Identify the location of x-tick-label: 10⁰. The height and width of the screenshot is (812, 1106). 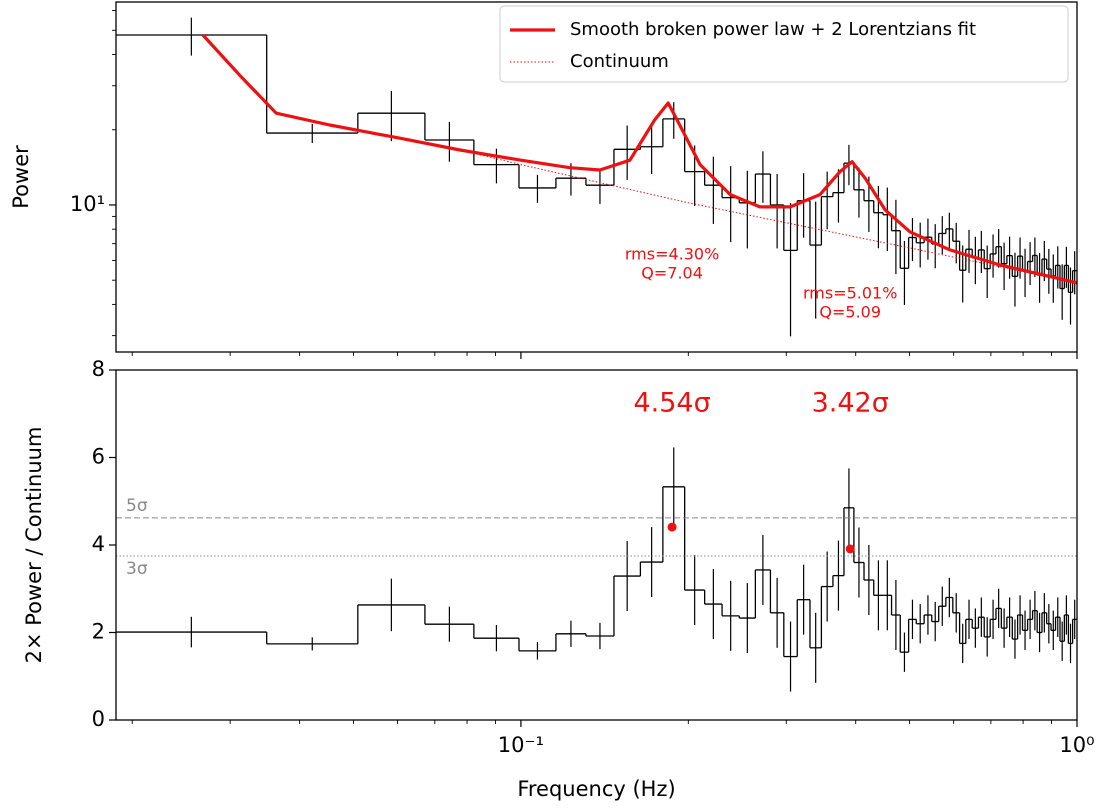
(1076, 745).